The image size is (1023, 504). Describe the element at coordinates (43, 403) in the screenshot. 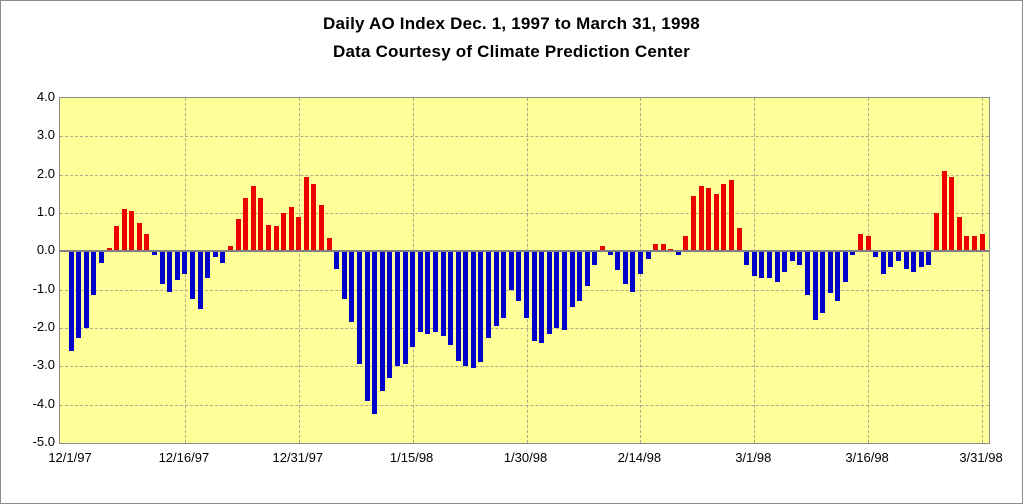

I see `y-axis-tick-label: -4.0` at that location.